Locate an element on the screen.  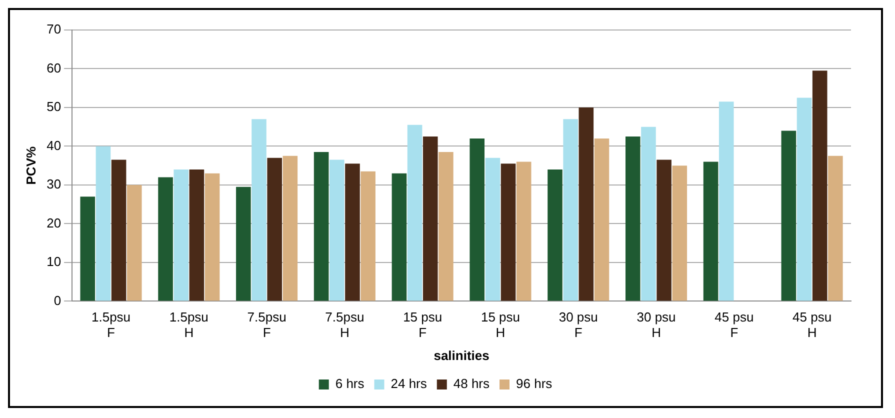
legend-label: 96 hrs is located at coordinates (534, 384).